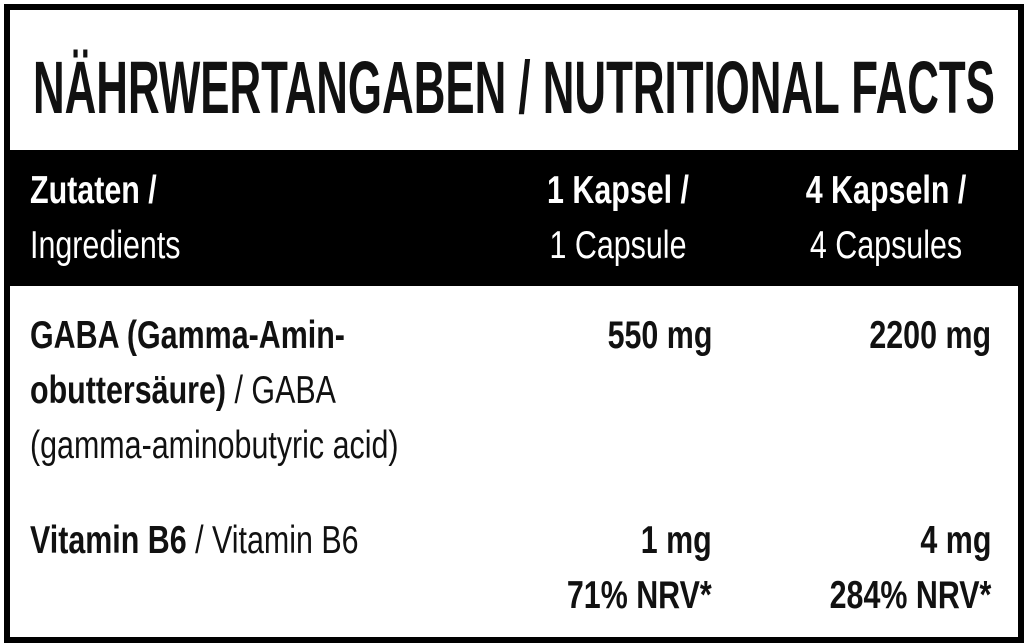 The width and height of the screenshot is (1024, 643). I want to click on amount-cell: 2200 mg, so click(930, 335).